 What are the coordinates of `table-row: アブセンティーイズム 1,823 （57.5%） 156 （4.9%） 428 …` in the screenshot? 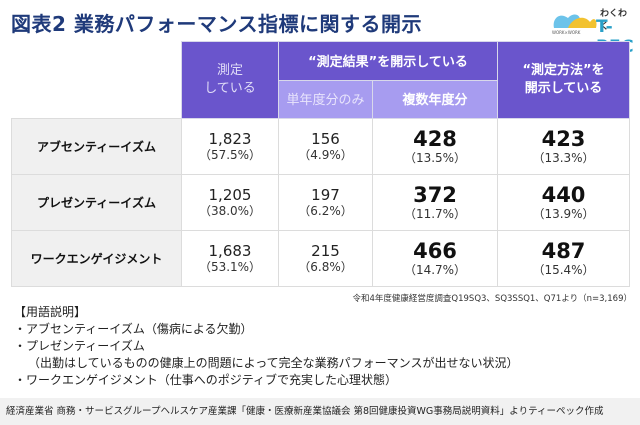 It's located at (320, 146).